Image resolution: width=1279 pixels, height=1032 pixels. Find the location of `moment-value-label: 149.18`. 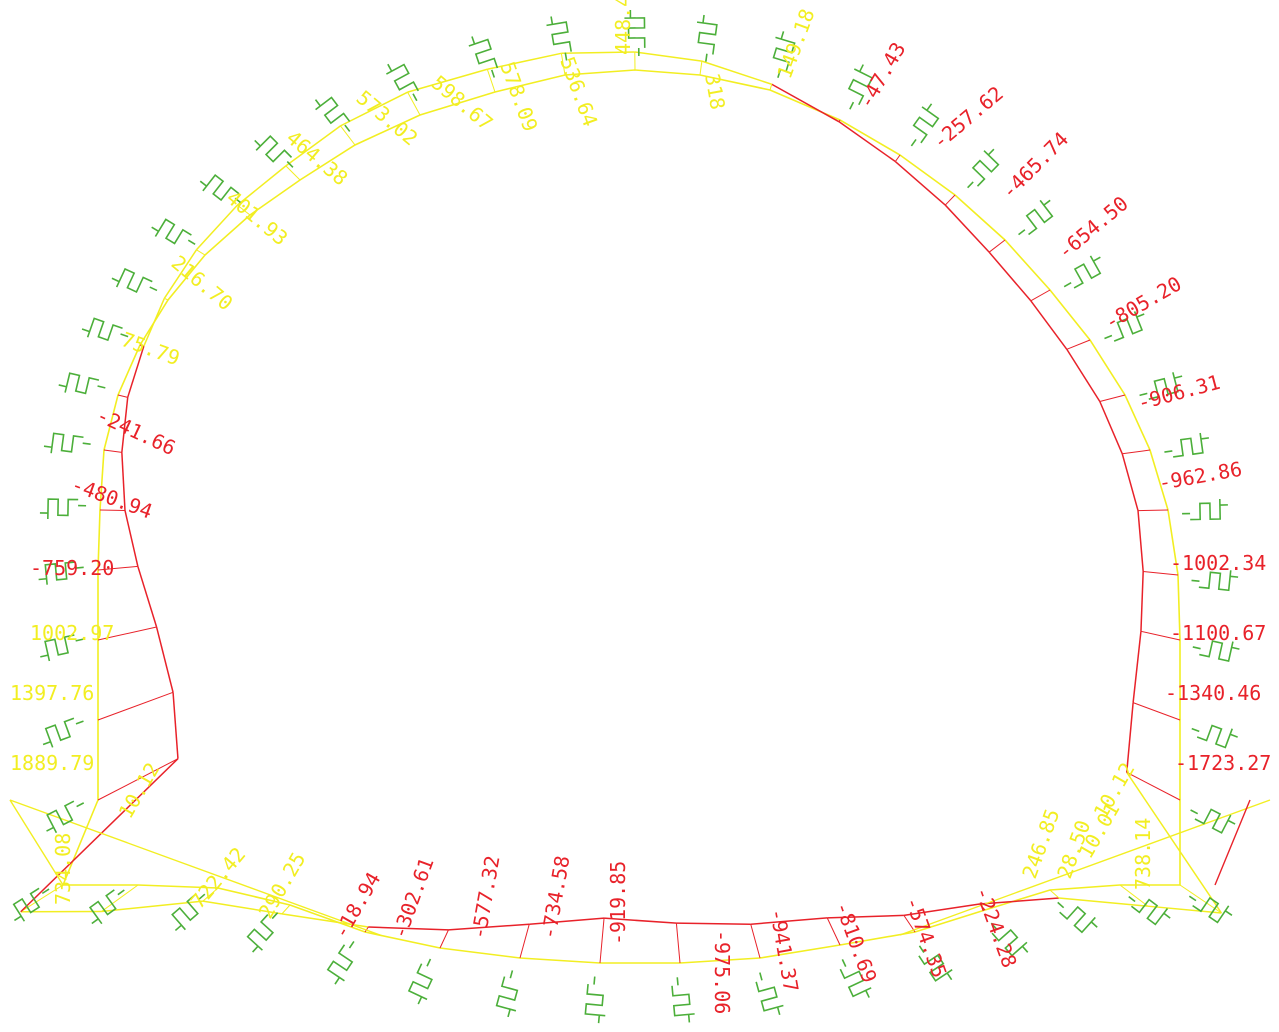

moment-value-label: 149.18 is located at coordinates (795, 44).